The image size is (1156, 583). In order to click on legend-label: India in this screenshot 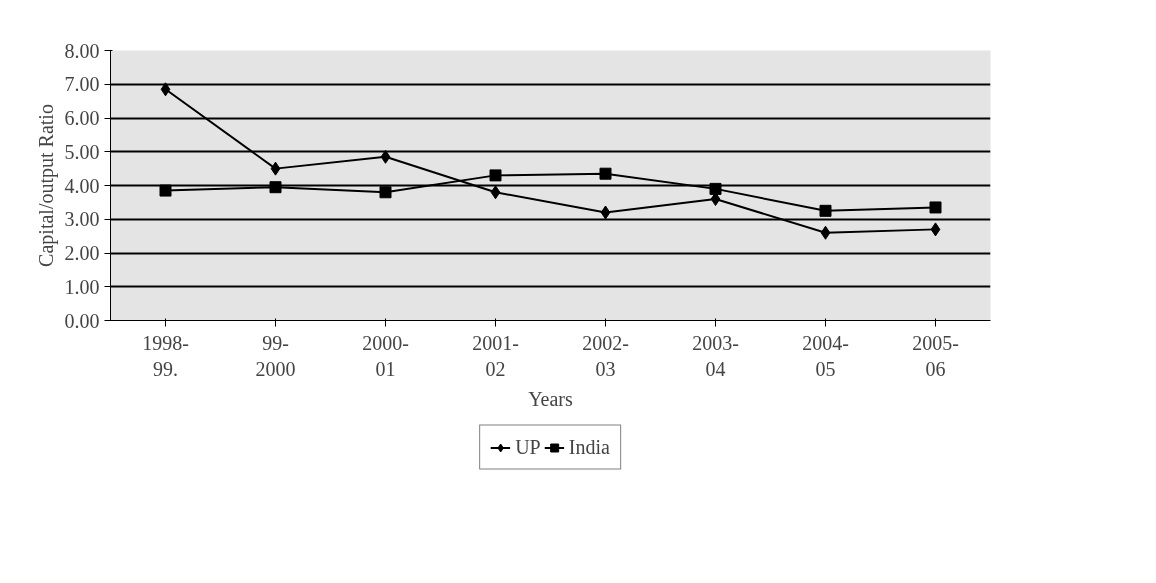, I will do `click(589, 447)`.